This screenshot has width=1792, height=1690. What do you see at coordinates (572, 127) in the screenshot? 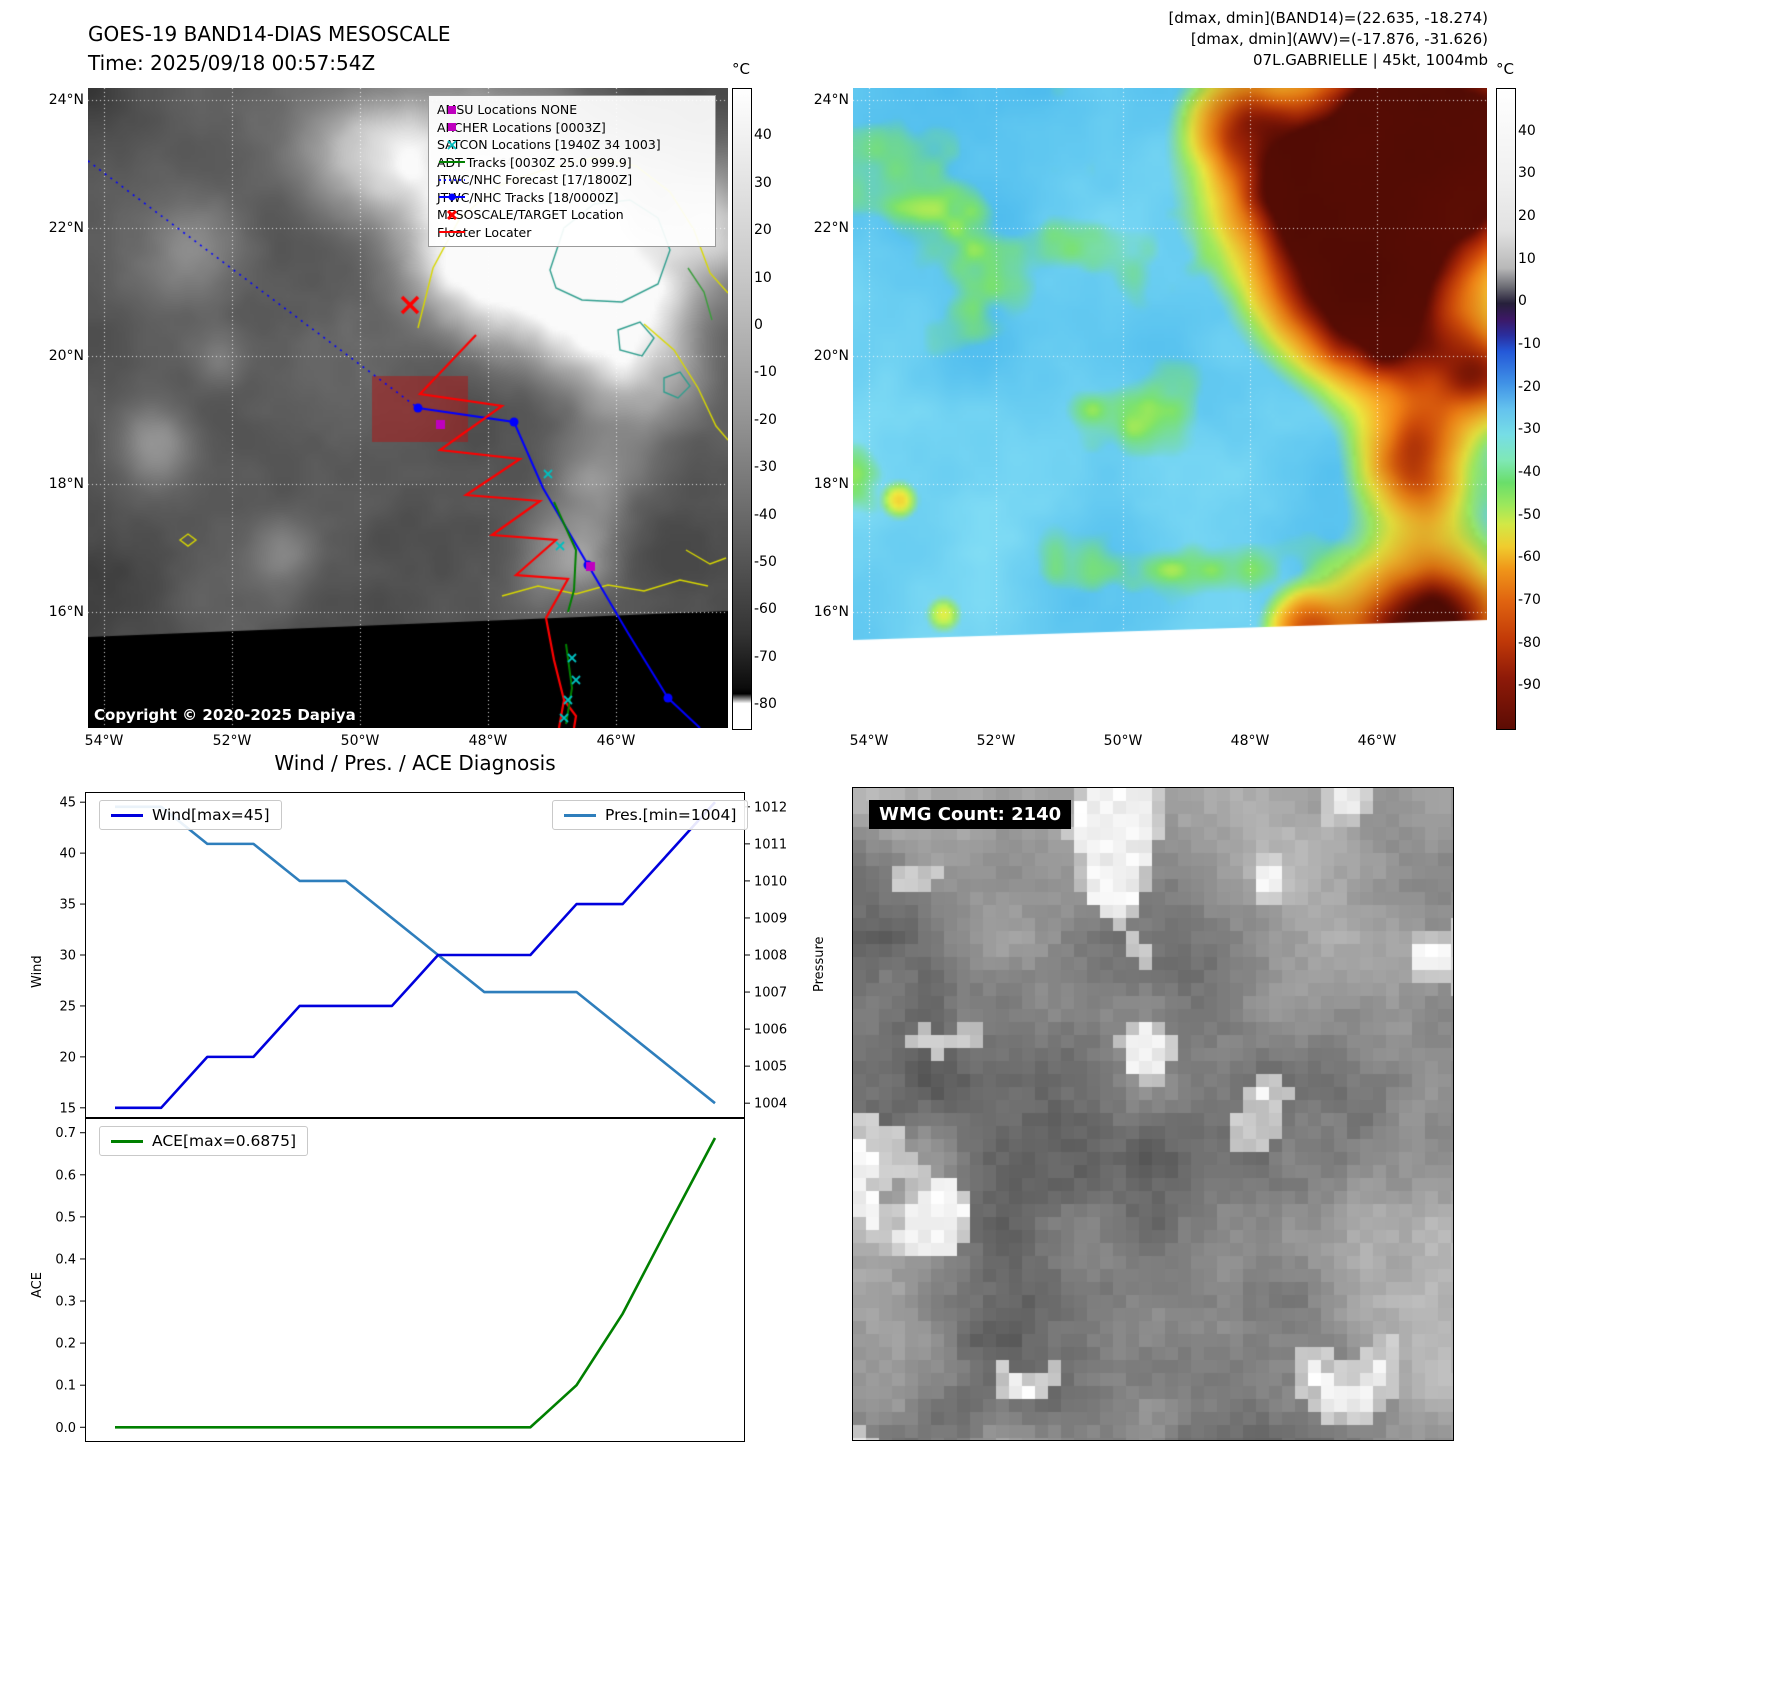
I see `legend-item: ARCHER Locations [0003Z]` at bounding box center [572, 127].